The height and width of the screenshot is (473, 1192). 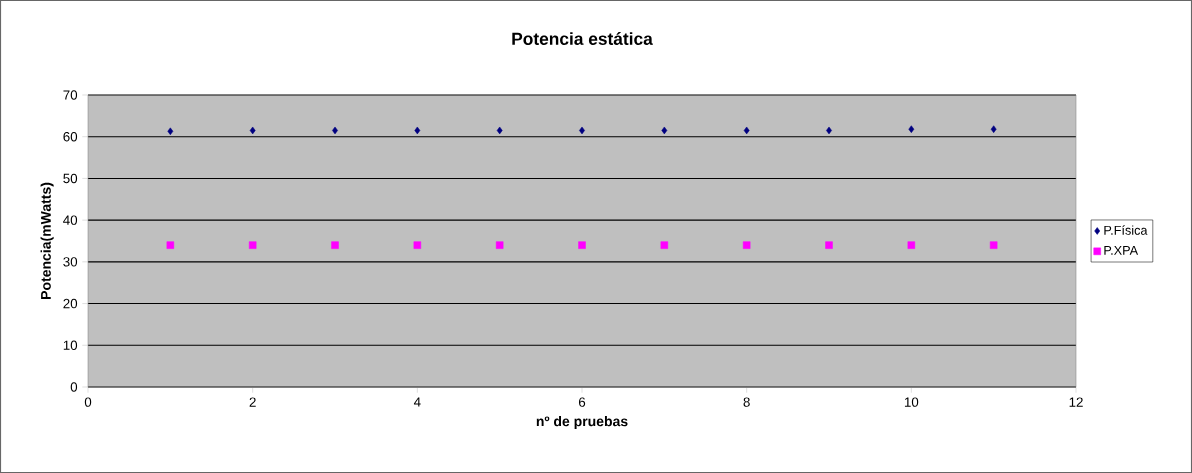 What do you see at coordinates (88, 402) in the screenshot?
I see `x-tick-label: 0` at bounding box center [88, 402].